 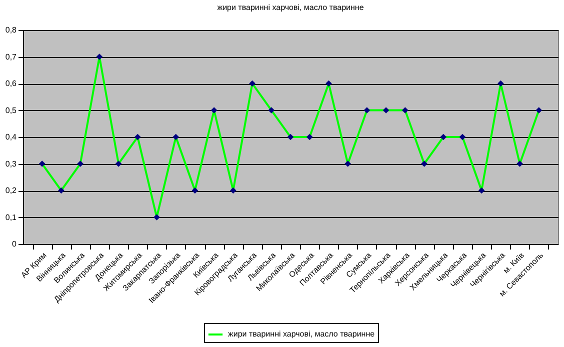 I want to click on y-tick-label: 0,4, so click(x=11, y=137).